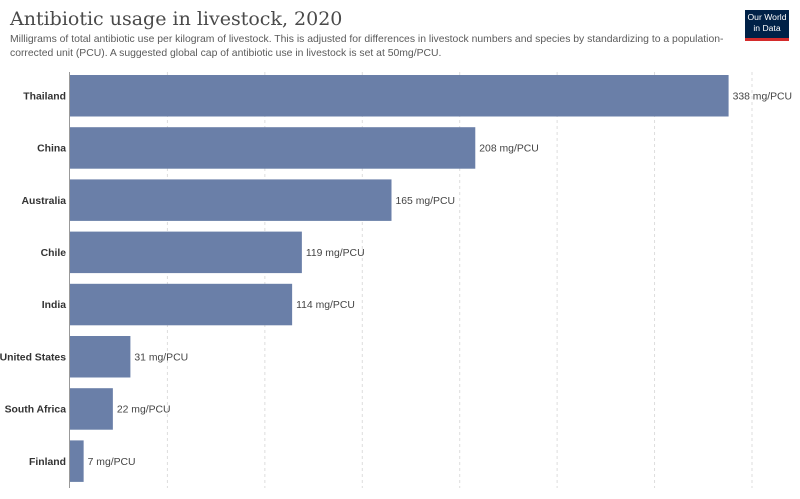 The height and width of the screenshot is (499, 800). Describe the element at coordinates (47, 462) in the screenshot. I see `category-label: Finland` at that location.